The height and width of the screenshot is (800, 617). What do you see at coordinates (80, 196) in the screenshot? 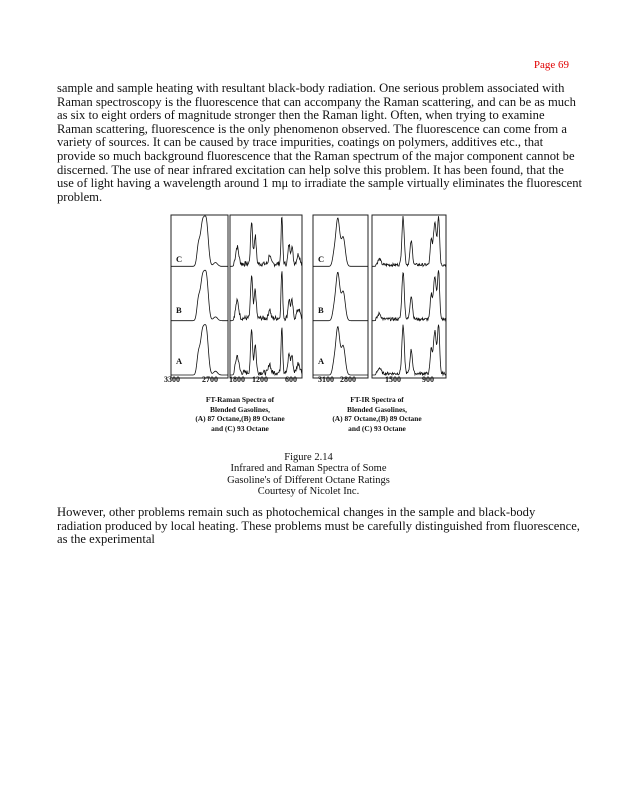
I see `text-line: problem.` at bounding box center [80, 196].